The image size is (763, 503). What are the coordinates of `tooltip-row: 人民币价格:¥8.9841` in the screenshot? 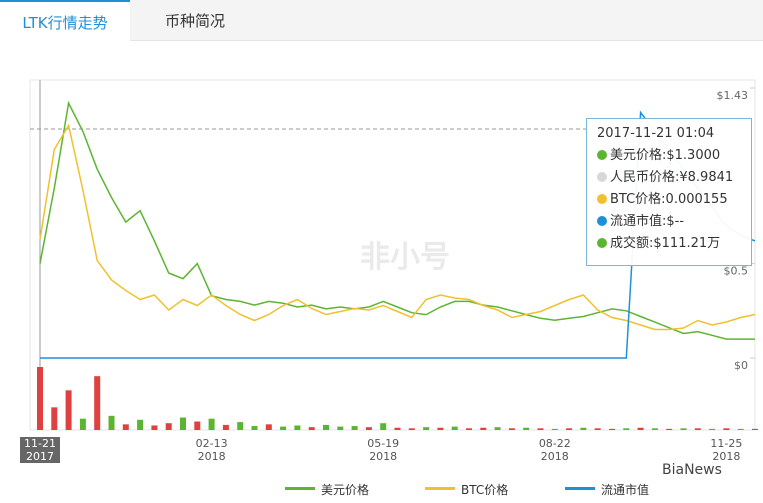 It's located at (674, 178).